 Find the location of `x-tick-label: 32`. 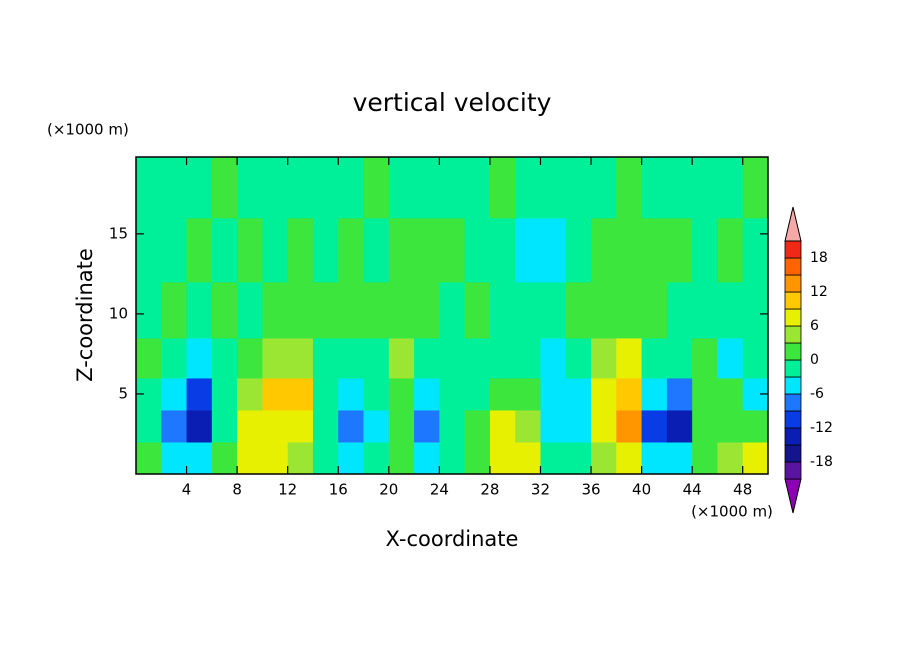

x-tick-label: 32 is located at coordinates (540, 490).